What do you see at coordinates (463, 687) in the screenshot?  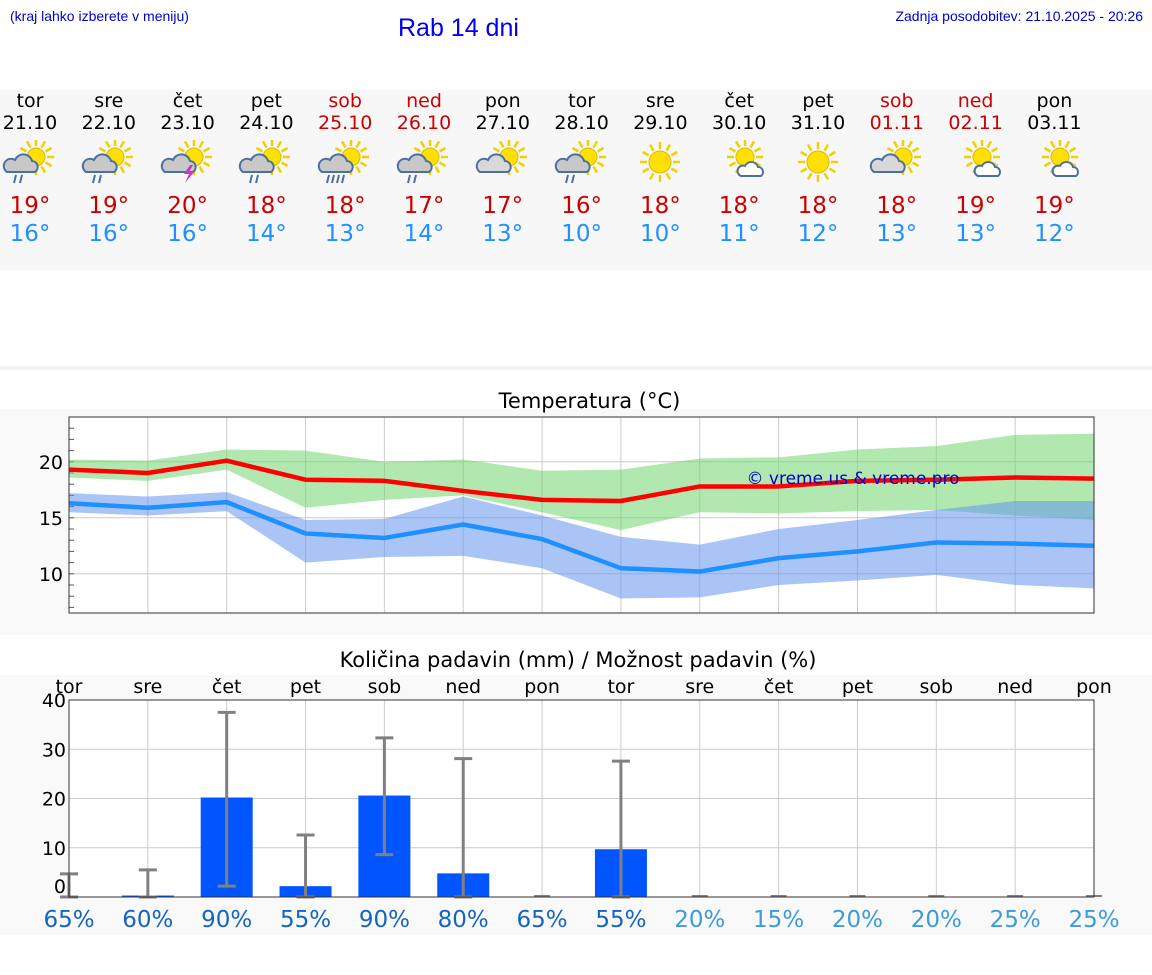 I see `x-tick-label: ned` at bounding box center [463, 687].